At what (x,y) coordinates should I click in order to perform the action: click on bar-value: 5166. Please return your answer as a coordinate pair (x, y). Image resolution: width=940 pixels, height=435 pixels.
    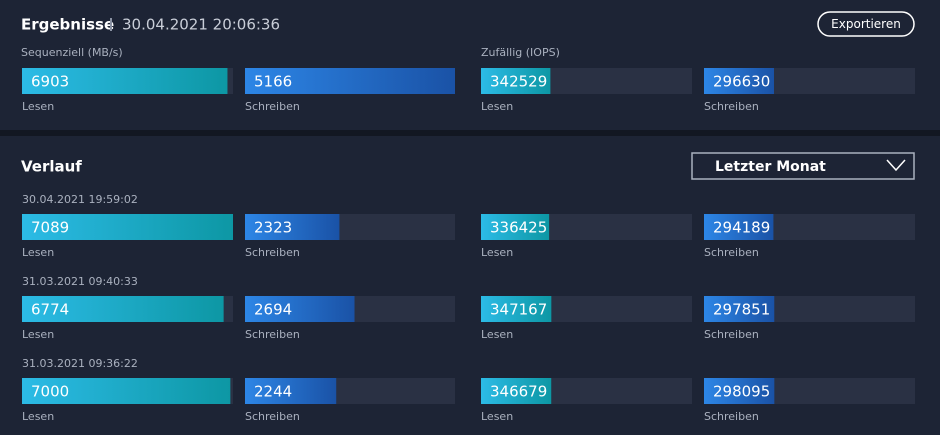
    Looking at the image, I should click on (273, 82).